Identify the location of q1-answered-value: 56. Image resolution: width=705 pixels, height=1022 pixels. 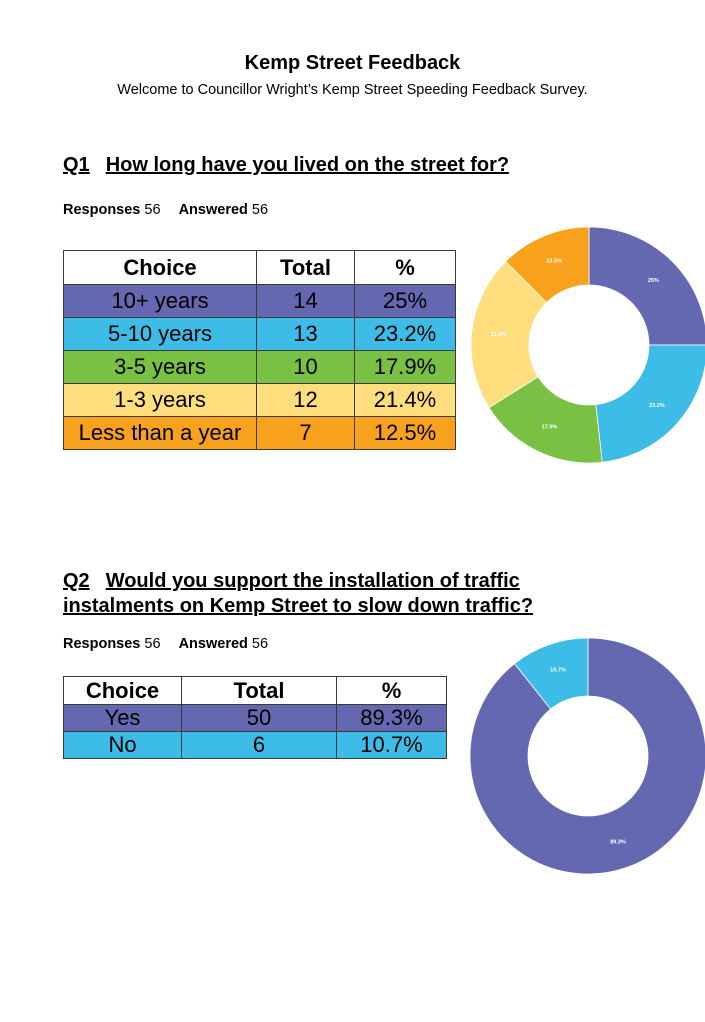
(260, 210).